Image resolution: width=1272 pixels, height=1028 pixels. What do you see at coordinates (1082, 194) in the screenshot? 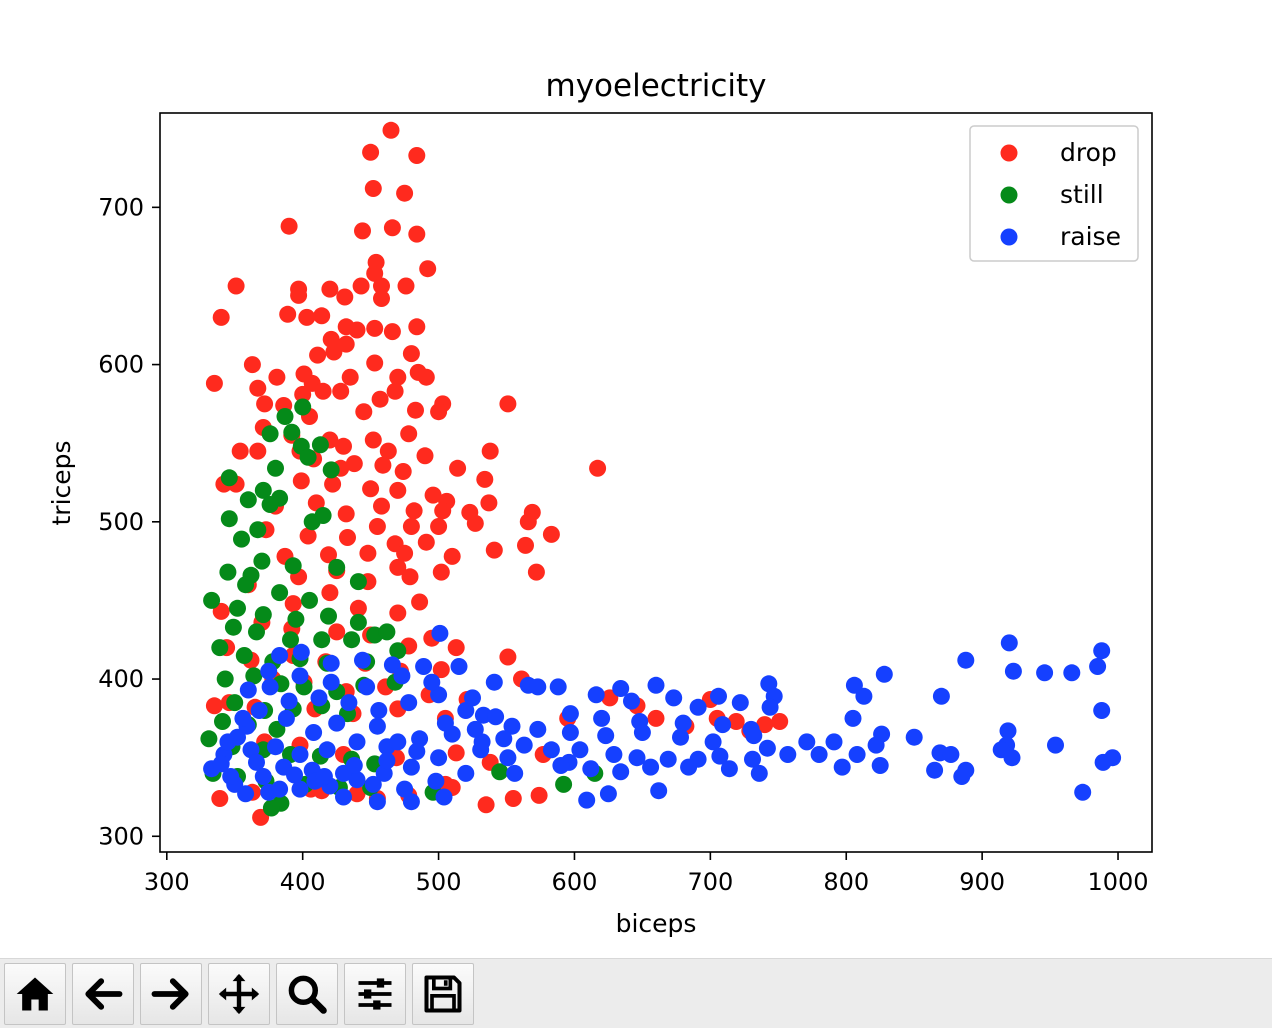
I see `legend-label-still: still` at bounding box center [1082, 194].